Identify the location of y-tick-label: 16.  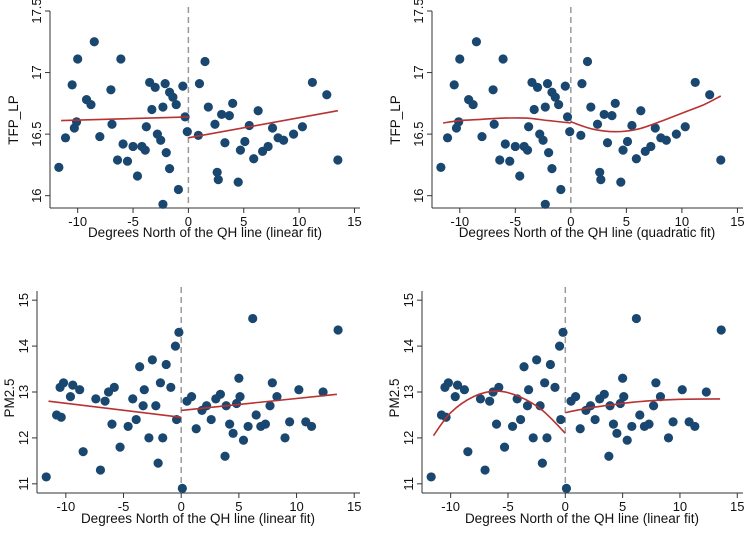
(36, 195).